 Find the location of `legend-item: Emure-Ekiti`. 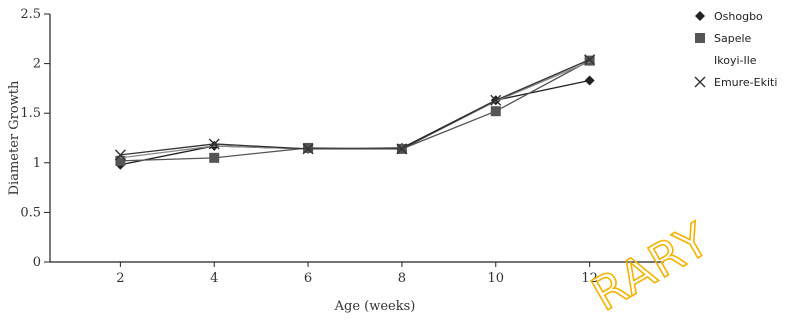

legend-item: Emure-Ekiti is located at coordinates (735, 82).